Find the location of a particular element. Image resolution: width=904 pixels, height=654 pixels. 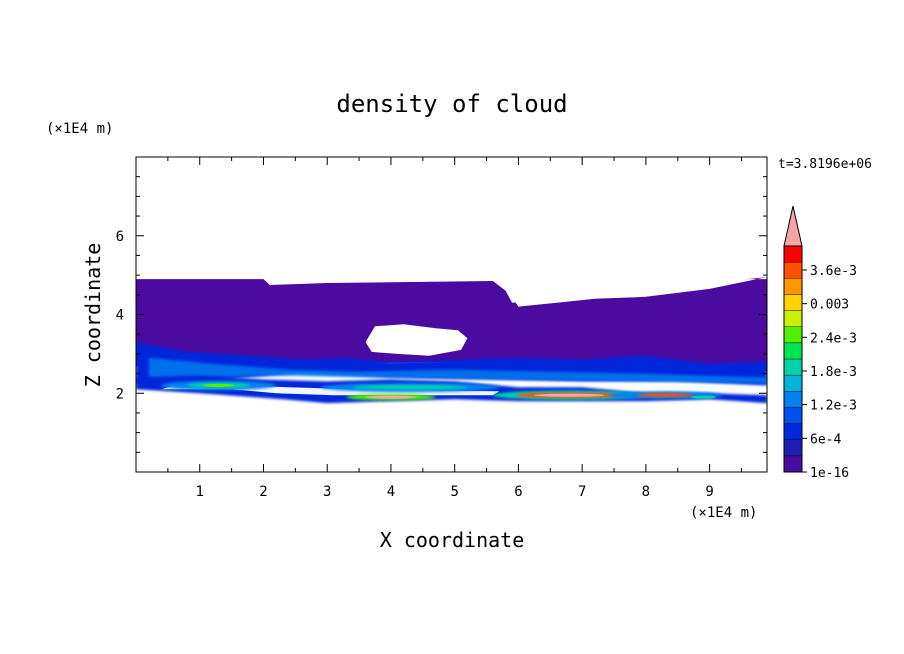

cloud-band-mid-inner is located at coordinates (457, 370).